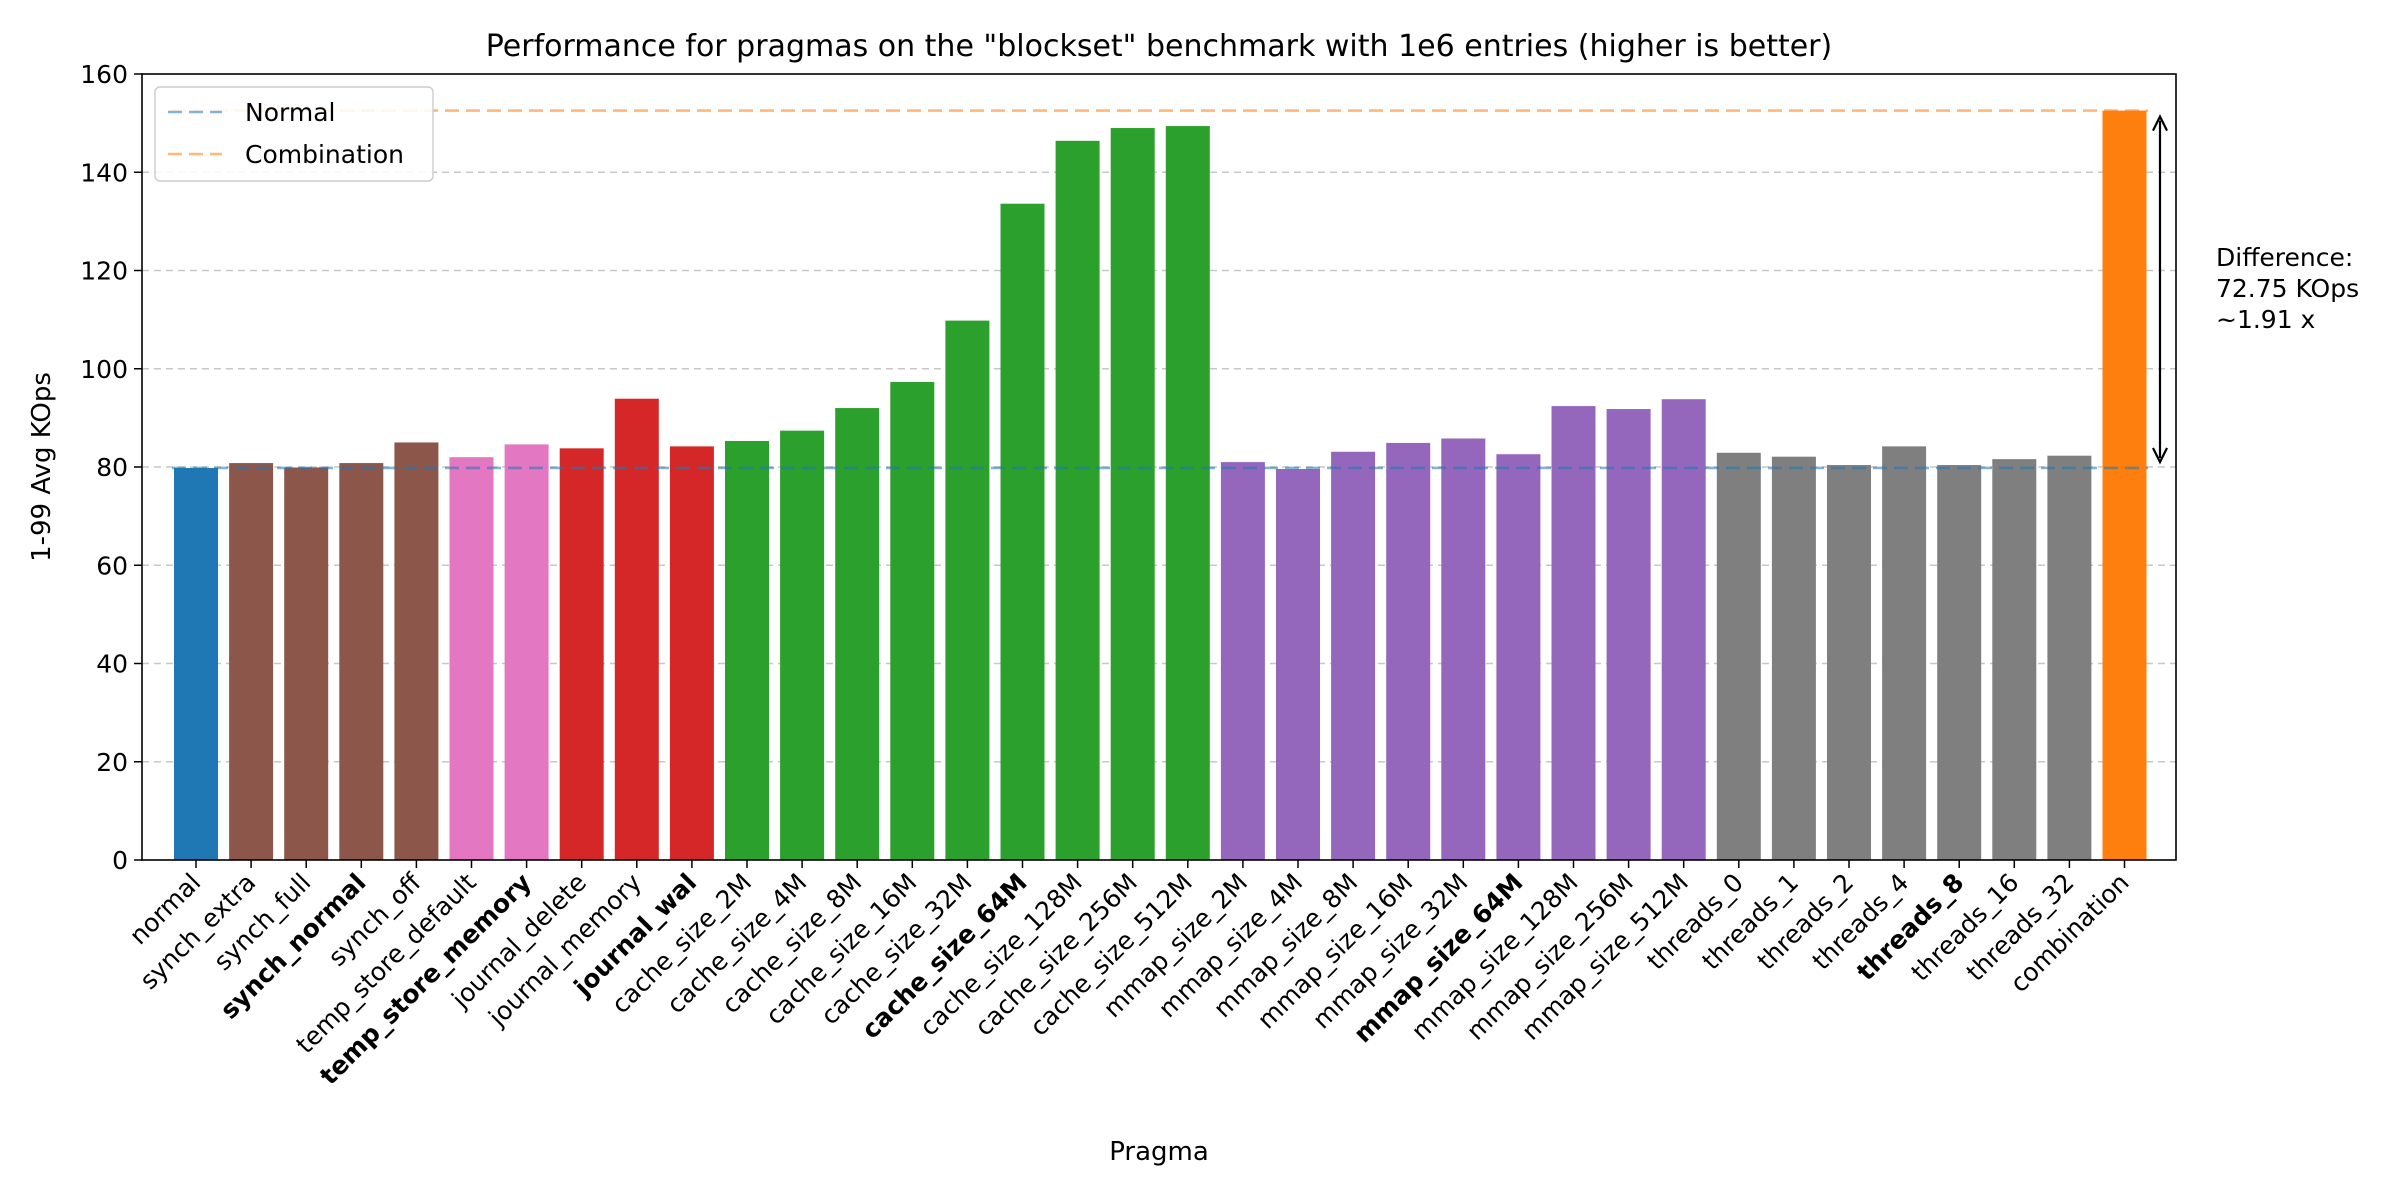 The height and width of the screenshot is (1200, 2400). I want to click on bar-cache-size-2M, so click(747, 650).